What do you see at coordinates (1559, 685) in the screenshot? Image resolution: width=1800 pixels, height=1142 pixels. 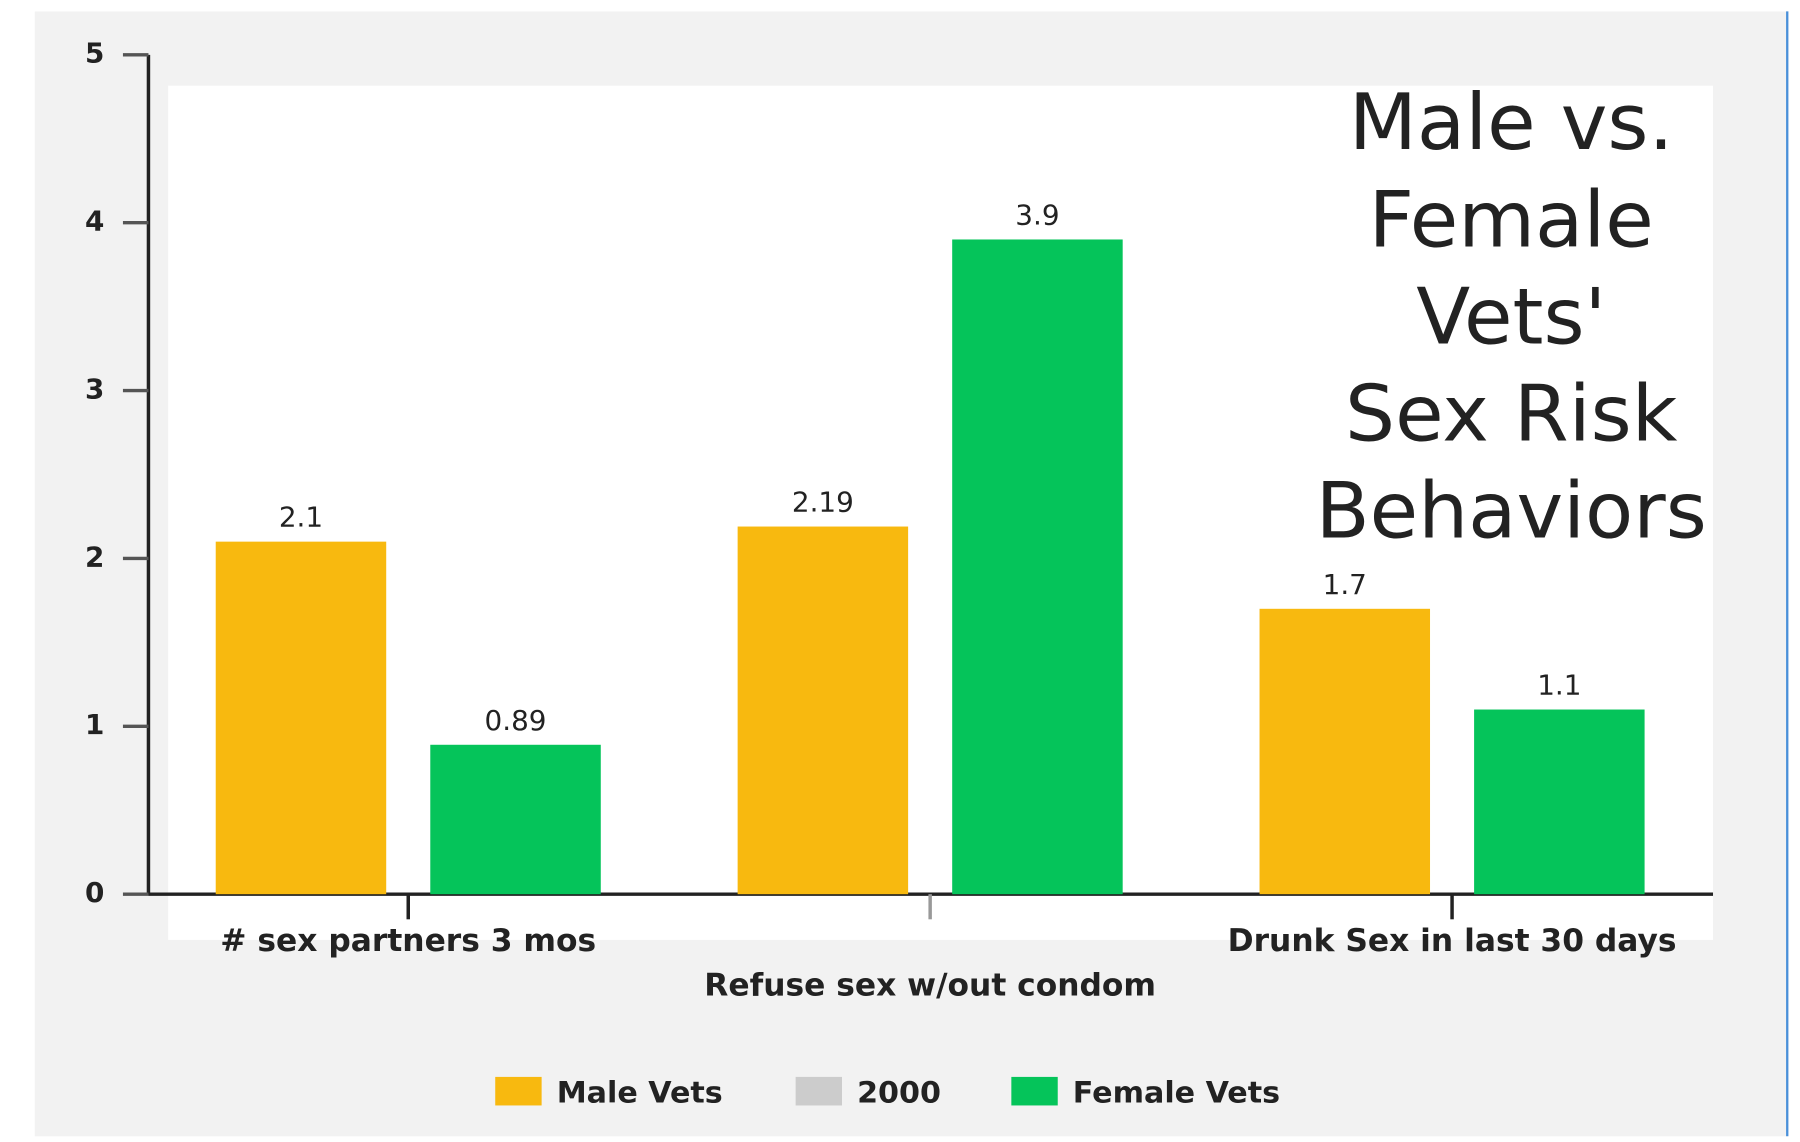 I see `data-label: 1.1` at bounding box center [1559, 685].